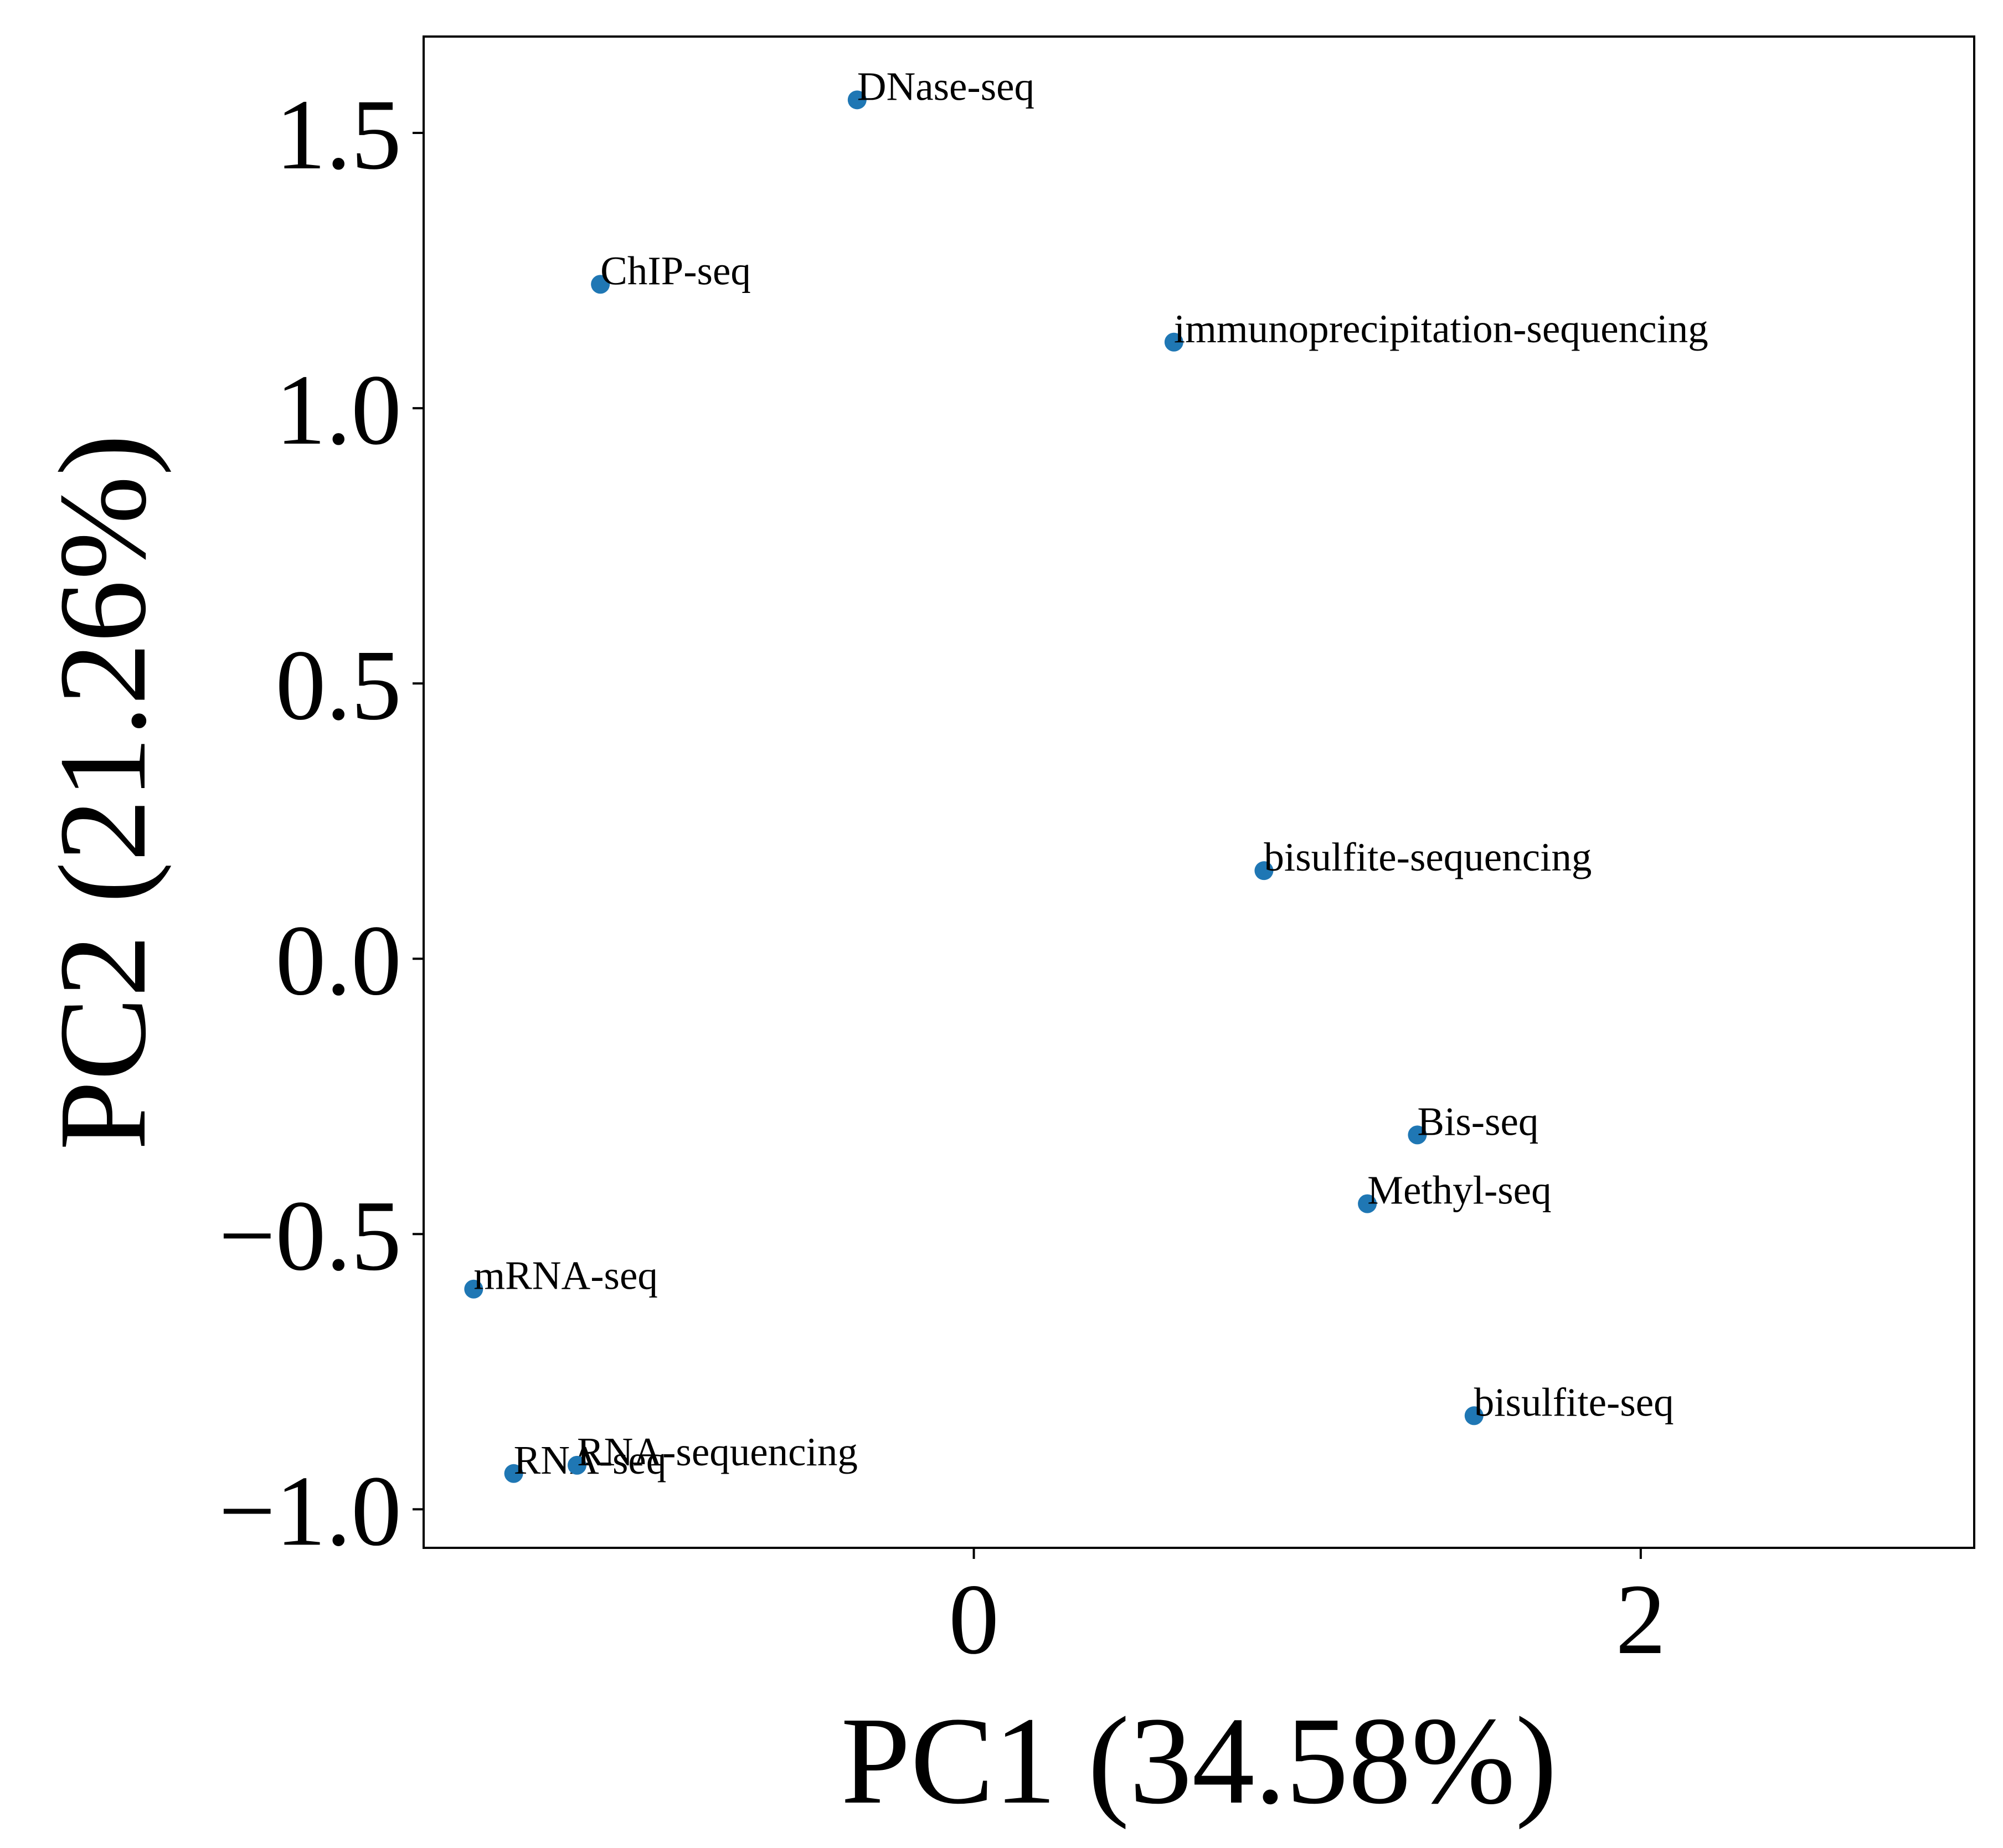 This screenshot has height=1848, width=2003. Describe the element at coordinates (339, 960) in the screenshot. I see `y-tick-label: 0.0` at that location.